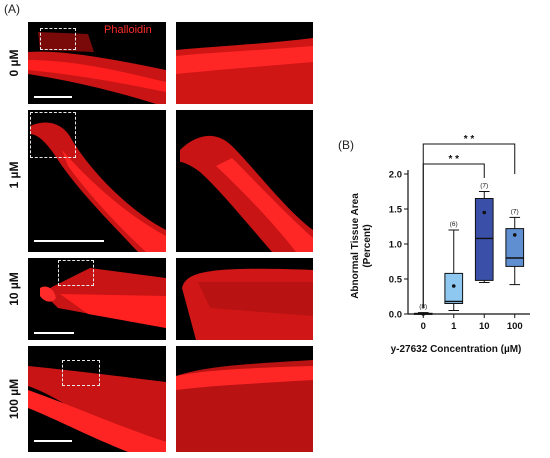  What do you see at coordinates (53, 441) in the screenshot?
I see `scale-bar-100uM` at bounding box center [53, 441].